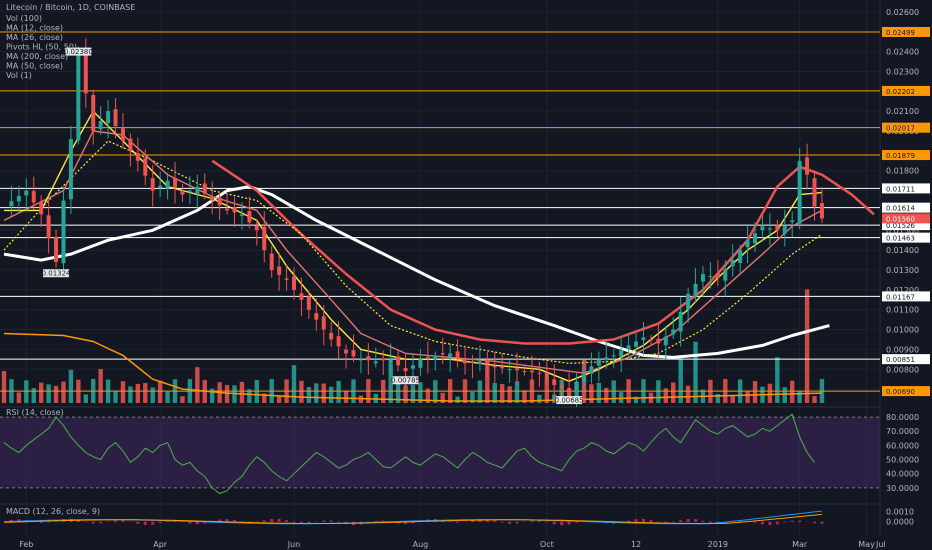 The height and width of the screenshot is (550, 932). What do you see at coordinates (440, 452) in the screenshot?
I see `rsi-band` at bounding box center [440, 452].